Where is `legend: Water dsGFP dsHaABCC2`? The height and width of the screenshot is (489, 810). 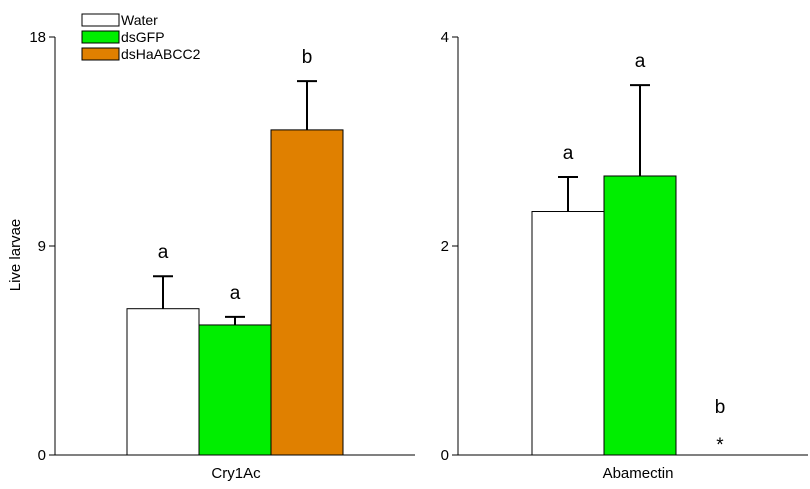 legend: Water dsGFP dsHaABCC2 is located at coordinates (141, 37).